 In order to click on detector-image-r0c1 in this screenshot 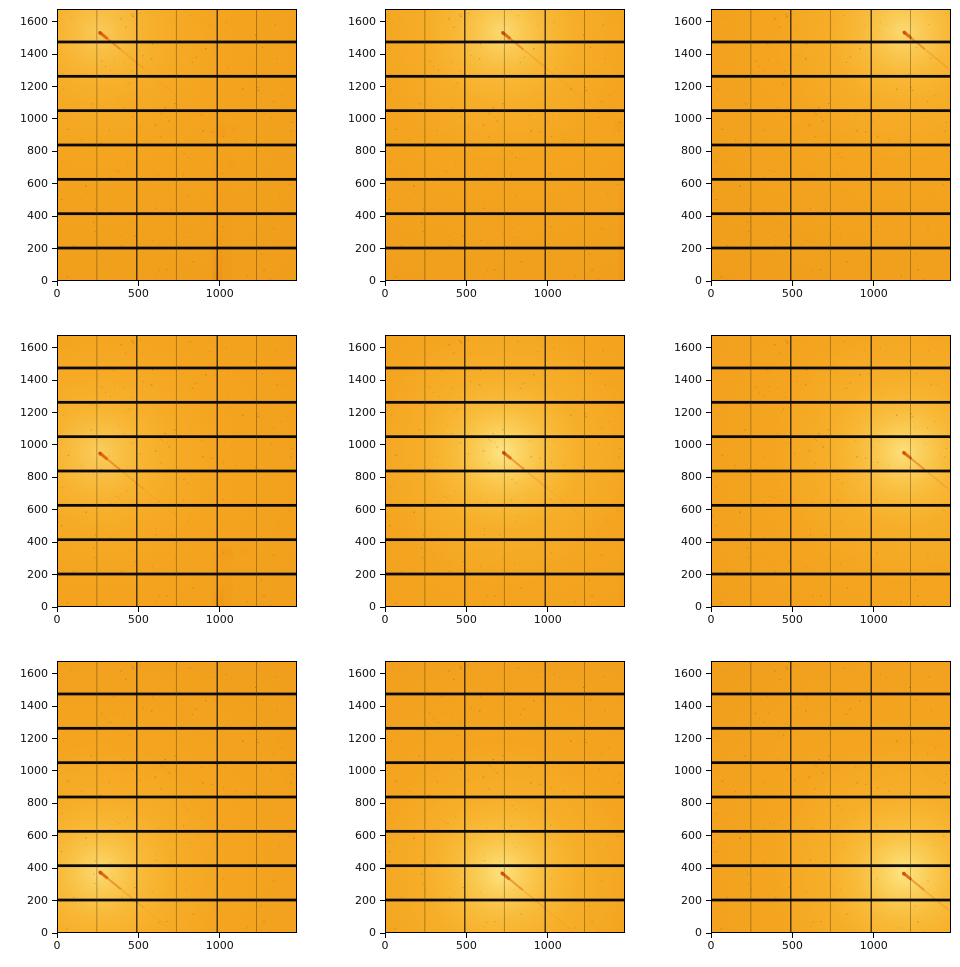, I will do `click(505, 145)`.